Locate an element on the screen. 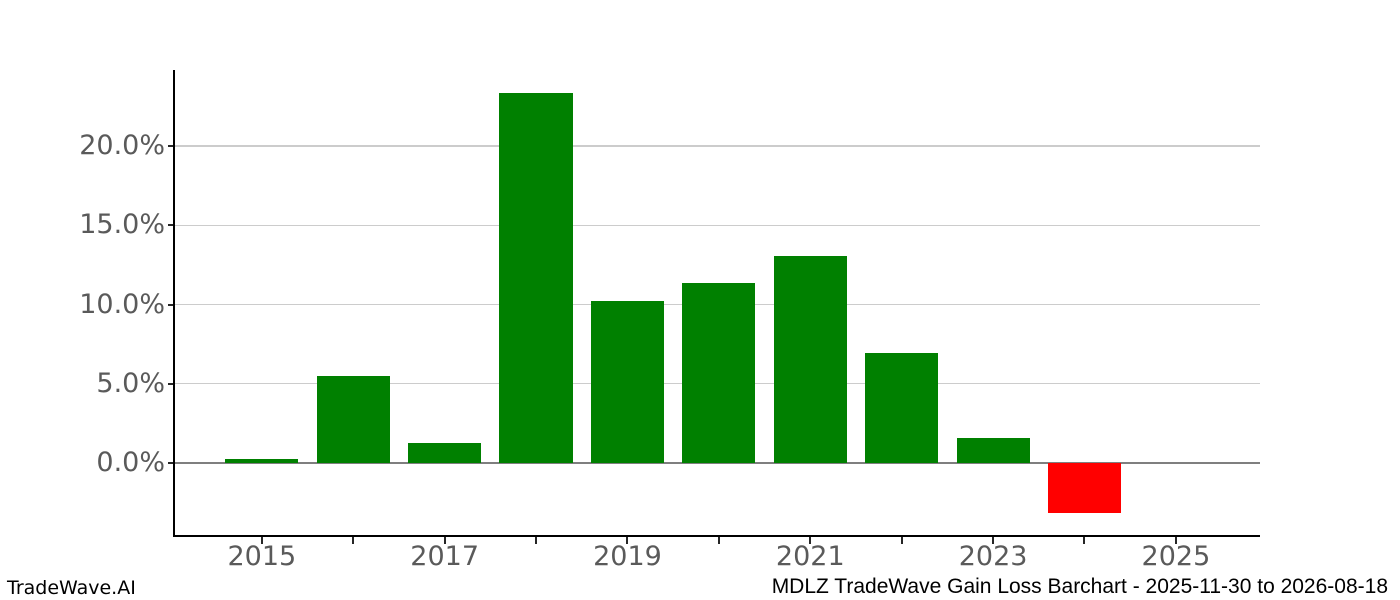 Image resolution: width=1400 pixels, height=600 pixels. y-tick-mark-20.0% is located at coordinates (171, 146).